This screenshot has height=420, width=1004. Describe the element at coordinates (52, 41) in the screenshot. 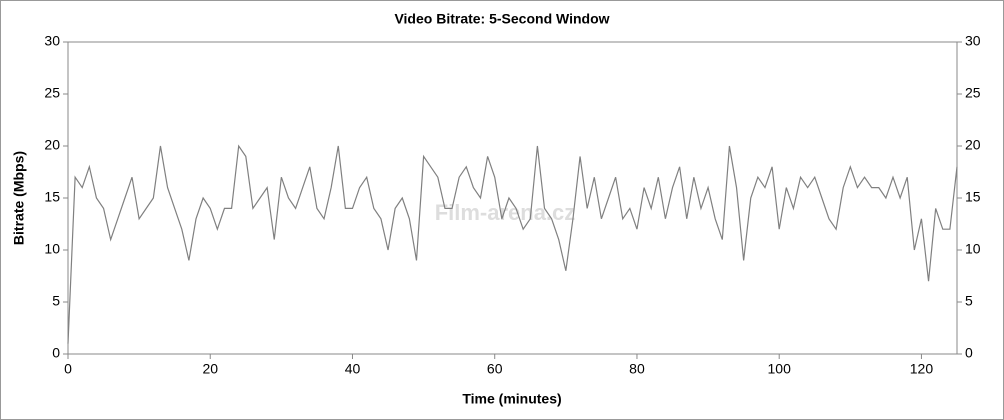

I see `y-tick-label: 30` at that location.